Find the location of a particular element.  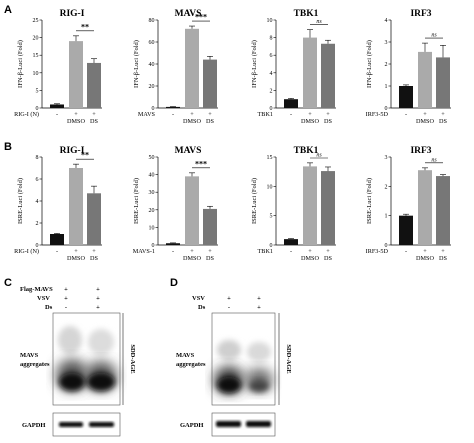

chart-b-tbk1-ylabel: ISRE-Luci (Fold) is located at coordinates (254, 201).